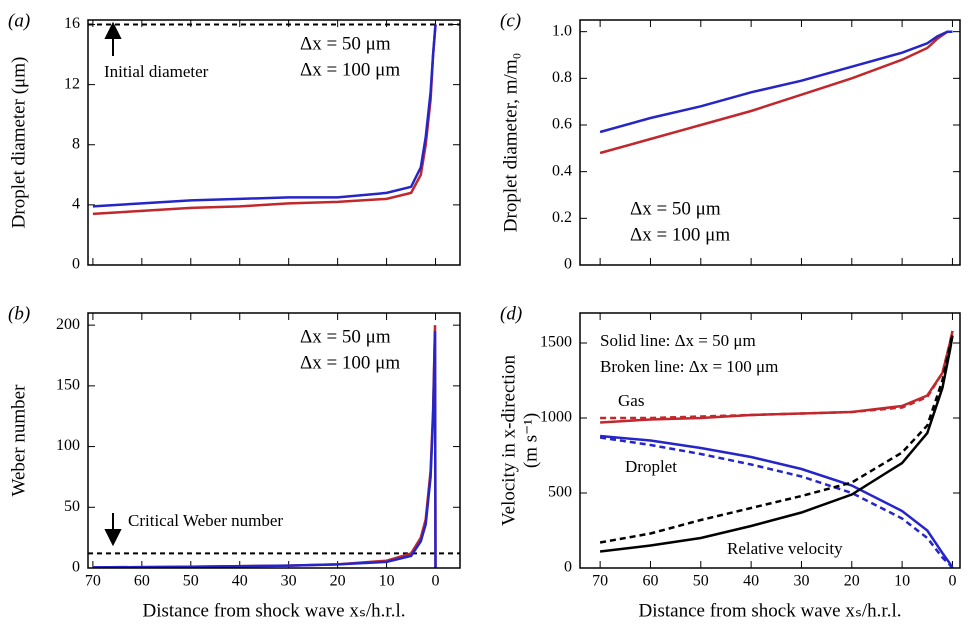 The height and width of the screenshot is (630, 980). Describe the element at coordinates (562, 124) in the screenshot. I see `y-tick-label: 0.6` at that location.